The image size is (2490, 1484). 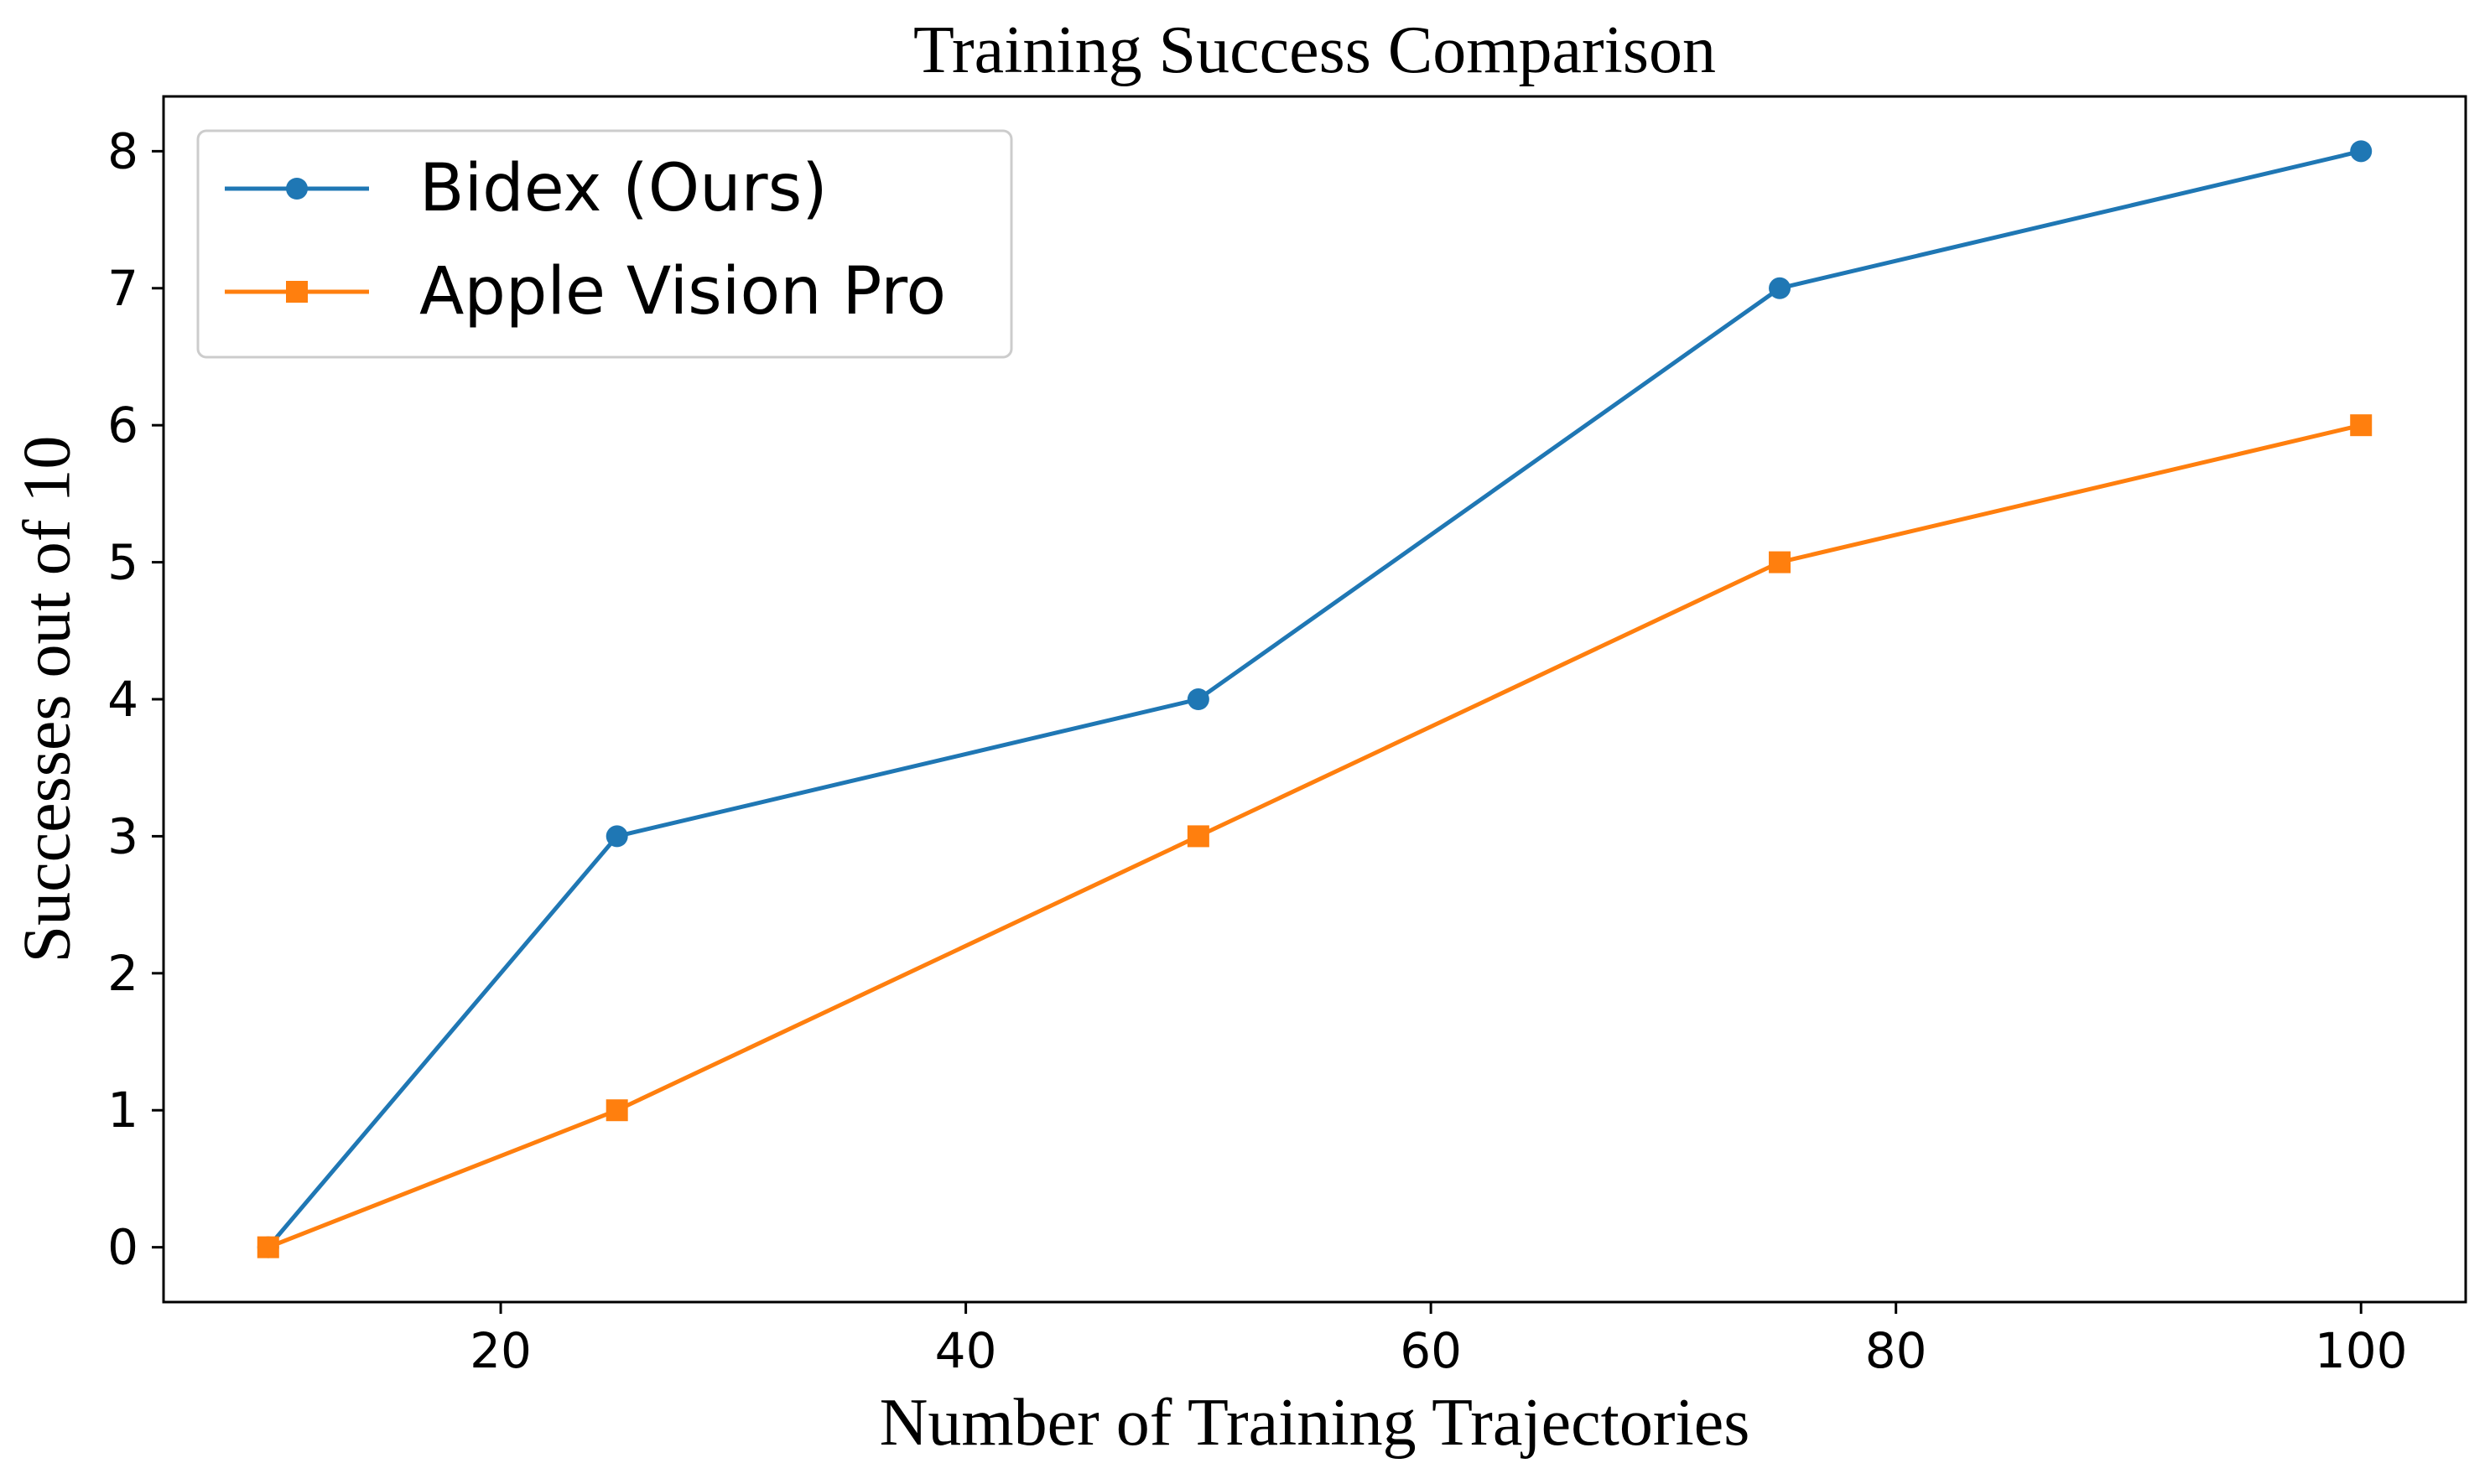 What do you see at coordinates (122, 562) in the screenshot?
I see `y-tick-label: 5` at bounding box center [122, 562].